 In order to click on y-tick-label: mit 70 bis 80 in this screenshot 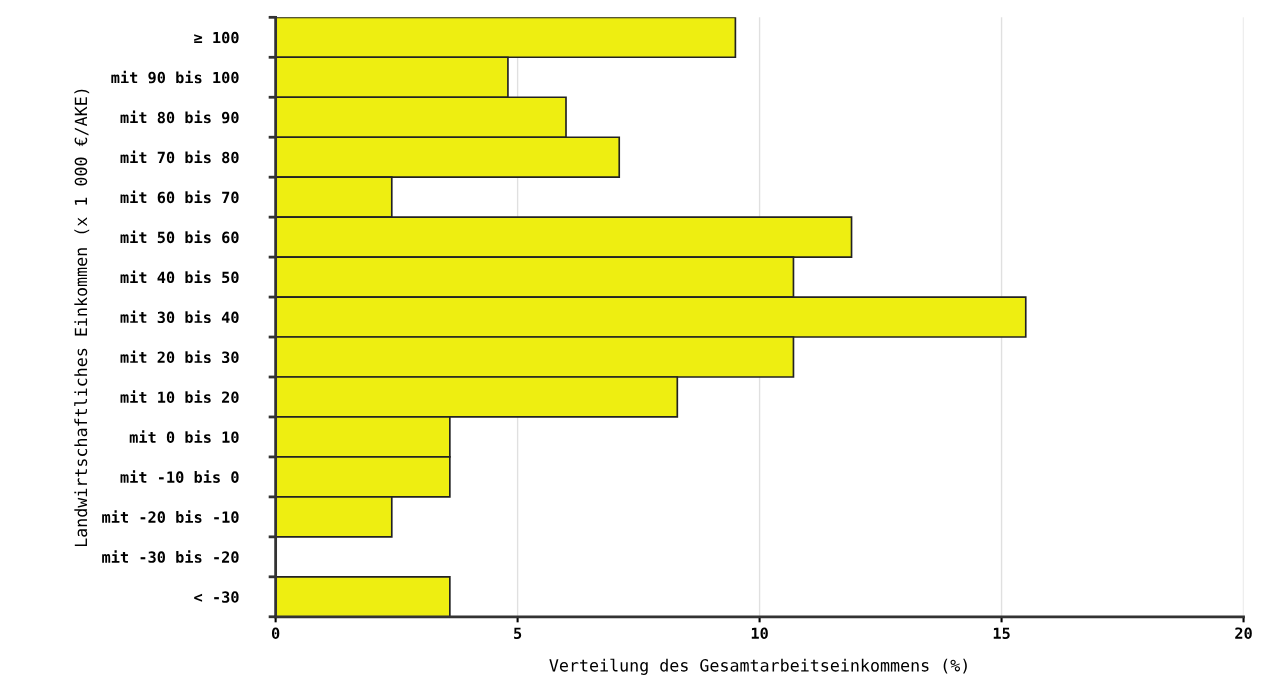, I will do `click(179, 157)`.